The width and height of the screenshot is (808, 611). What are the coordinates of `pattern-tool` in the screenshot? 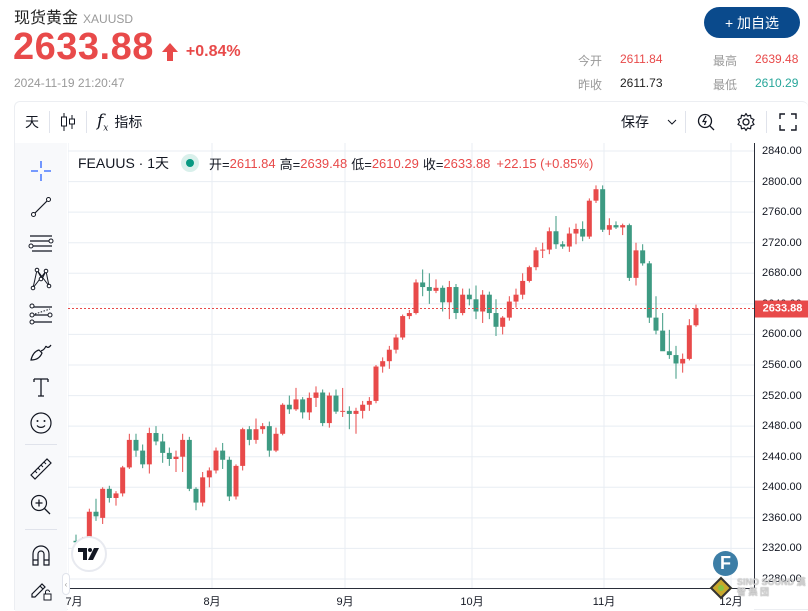 It's located at (41, 279).